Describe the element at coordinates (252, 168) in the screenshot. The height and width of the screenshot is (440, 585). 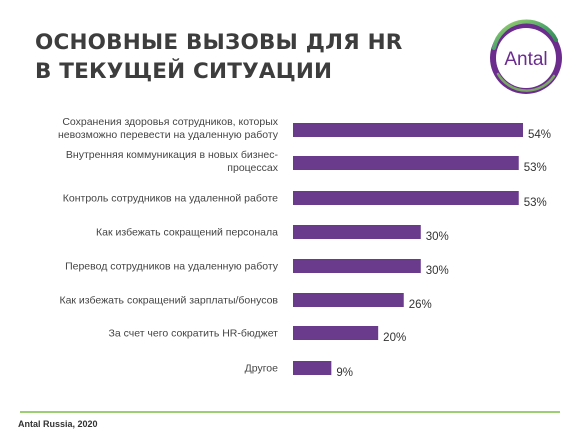
I see `category-label-1-line-1: процессах` at that location.